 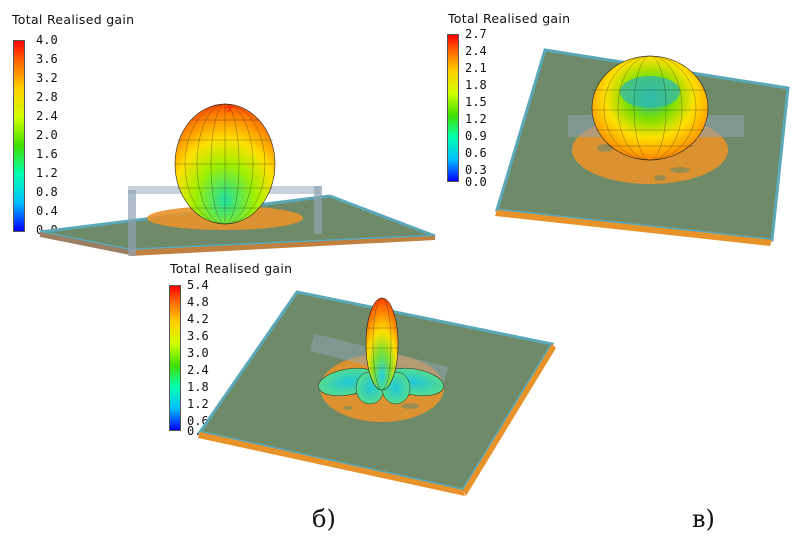 I want to click on tick-label: 0.3, so click(x=476, y=170).